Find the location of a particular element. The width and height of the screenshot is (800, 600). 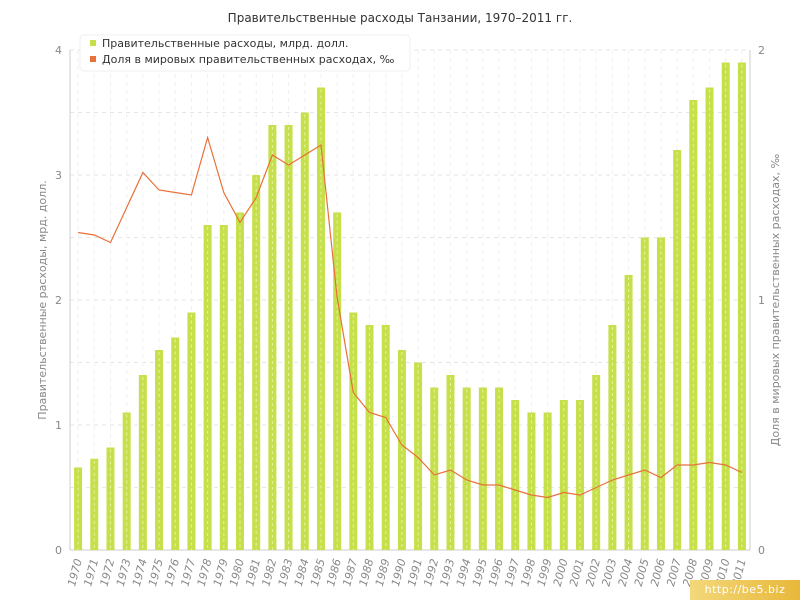

y-axis-label: Правительственные расходы, мрд. долл. is located at coordinates (42, 299).